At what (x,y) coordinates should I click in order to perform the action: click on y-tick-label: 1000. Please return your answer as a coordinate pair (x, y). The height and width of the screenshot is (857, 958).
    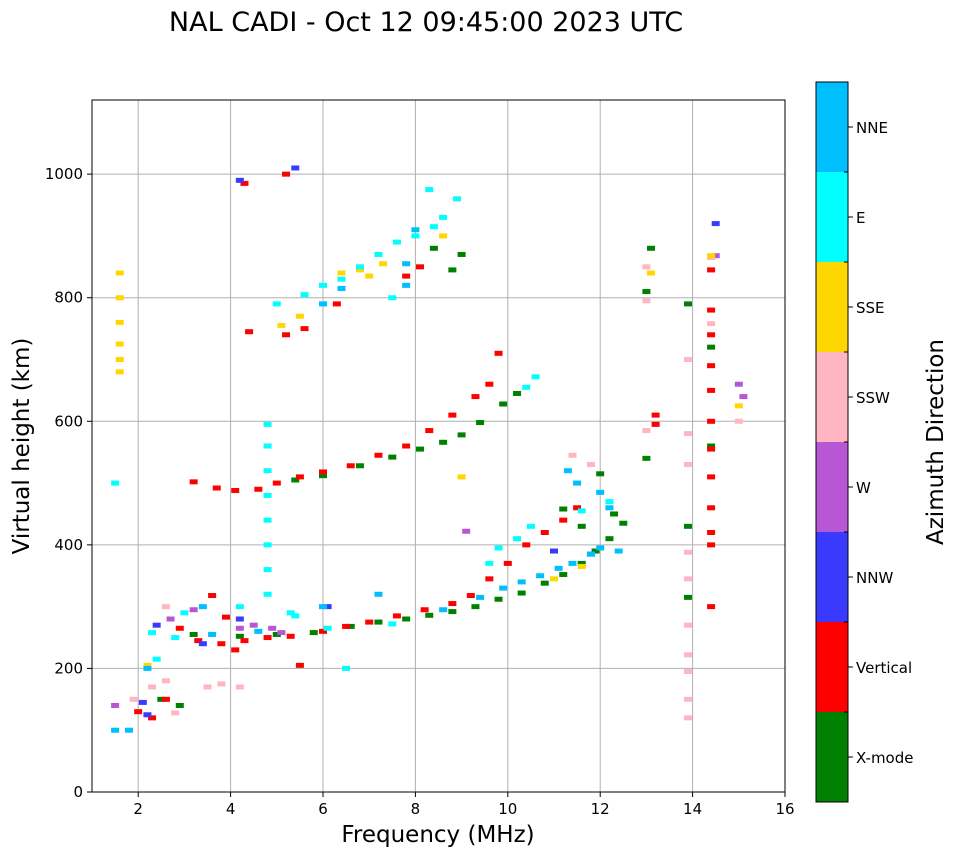
    Looking at the image, I should click on (64, 174).